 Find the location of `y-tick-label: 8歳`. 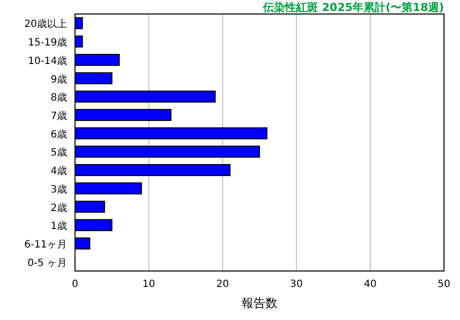

y-tick-label: 8歳 is located at coordinates (58, 98).